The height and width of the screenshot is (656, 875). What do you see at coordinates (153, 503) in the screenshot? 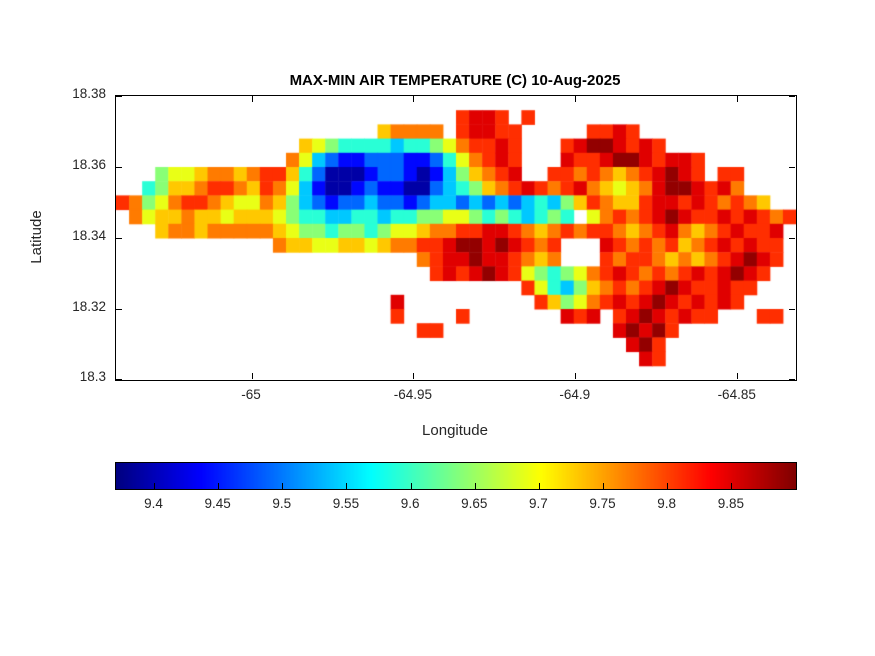
I see `colorbar-tick-label: 9.4` at bounding box center [153, 503].